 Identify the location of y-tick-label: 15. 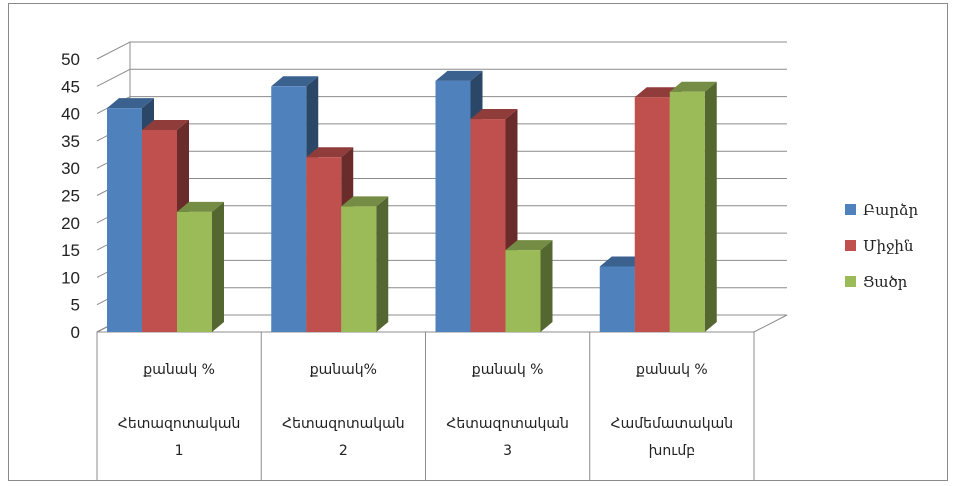
(70, 250).